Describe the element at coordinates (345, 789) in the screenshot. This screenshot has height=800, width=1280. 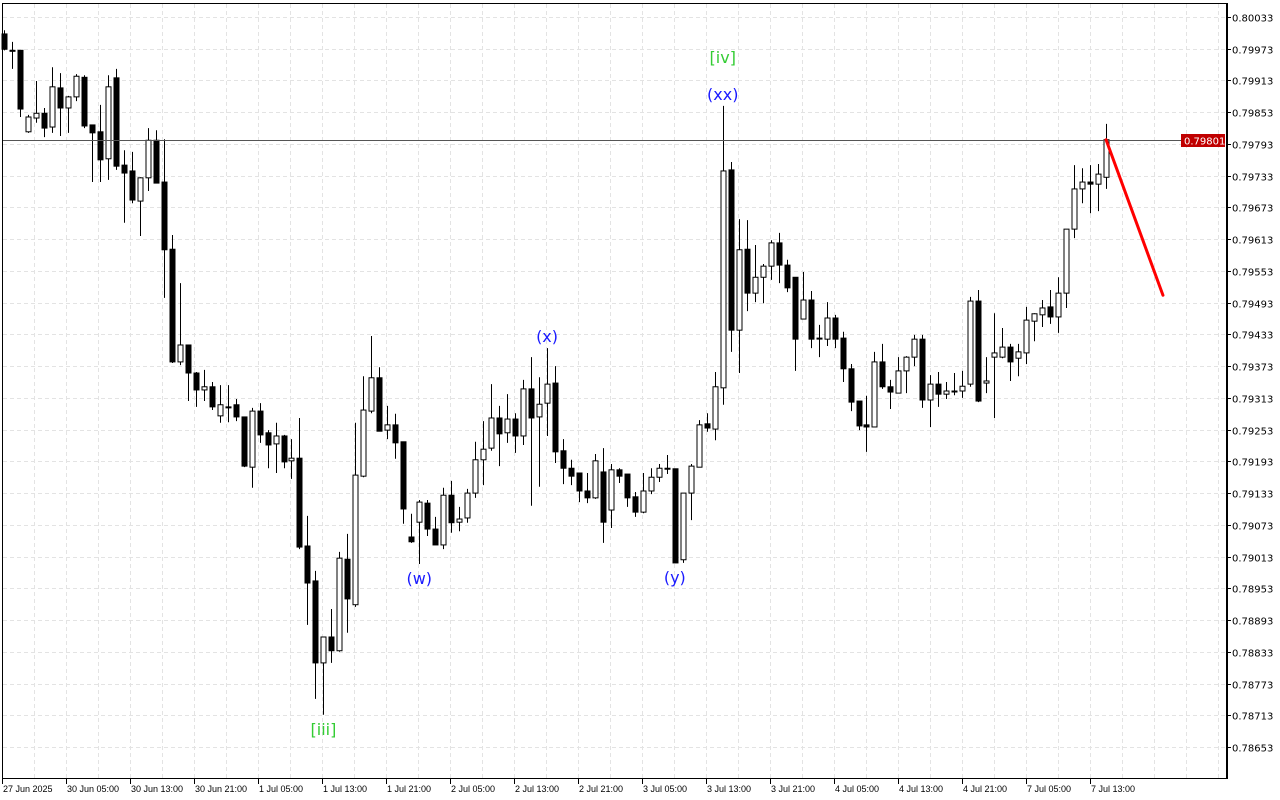
I see `time-tick-label: 1 Jul 13:00` at that location.